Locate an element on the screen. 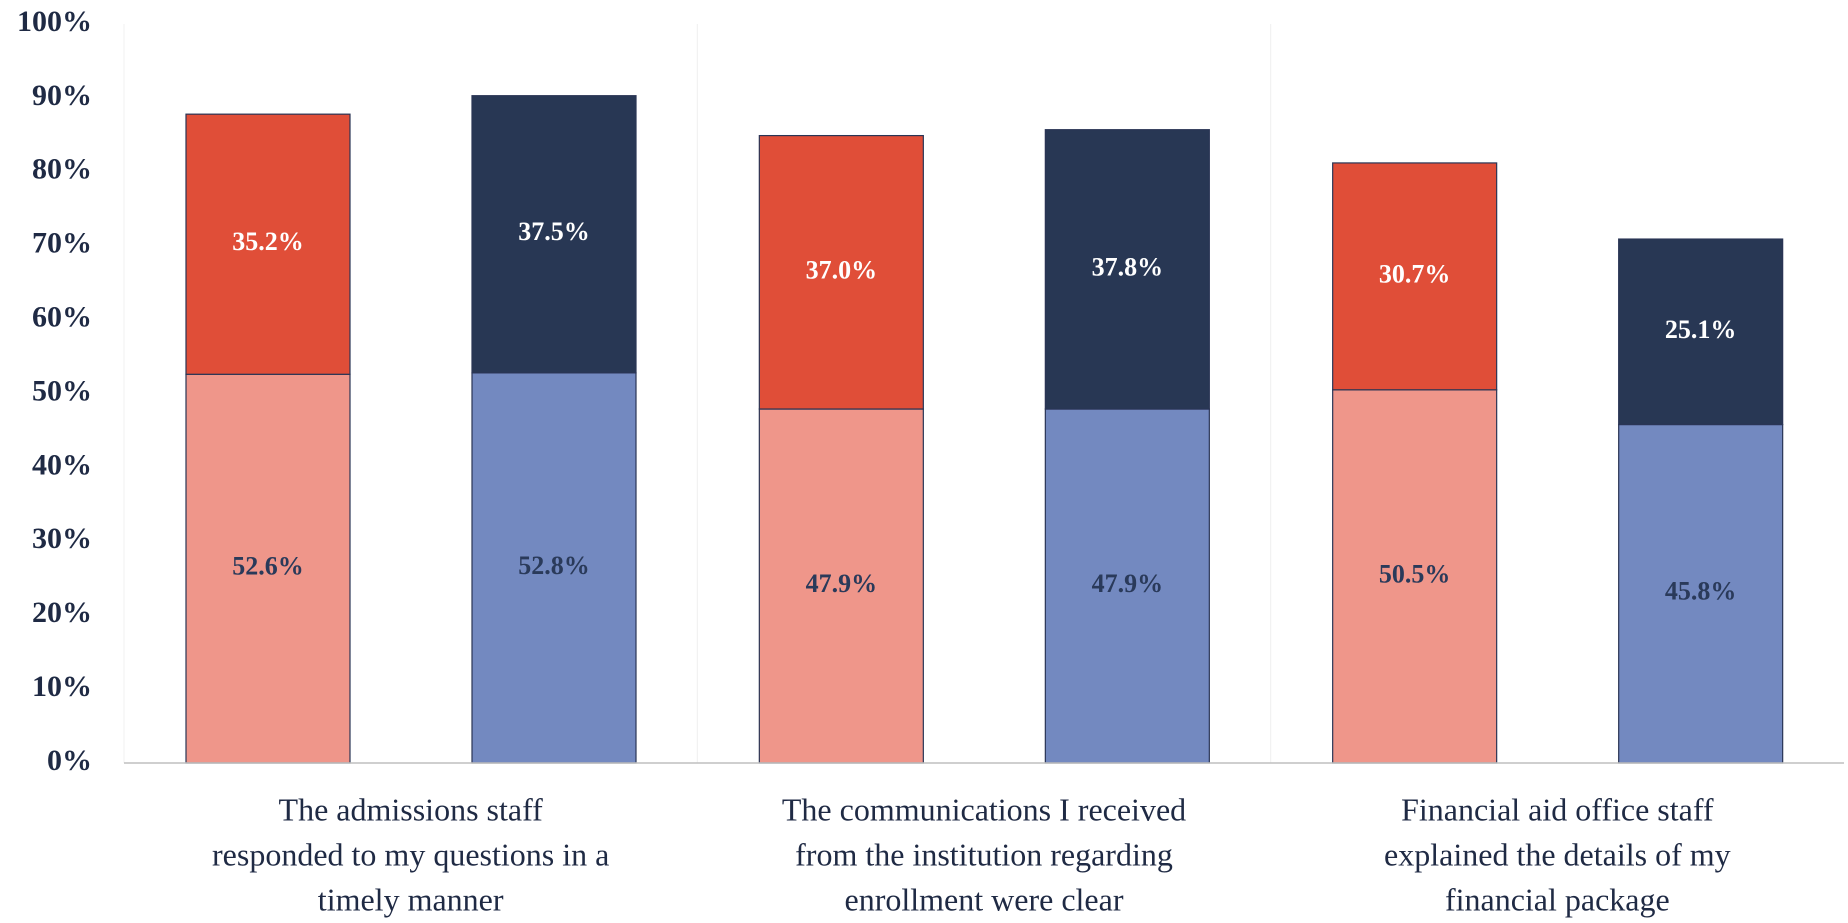 Image resolution: width=1848 pixels, height=923 pixels. y-tick-label: 20% is located at coordinates (62, 612).